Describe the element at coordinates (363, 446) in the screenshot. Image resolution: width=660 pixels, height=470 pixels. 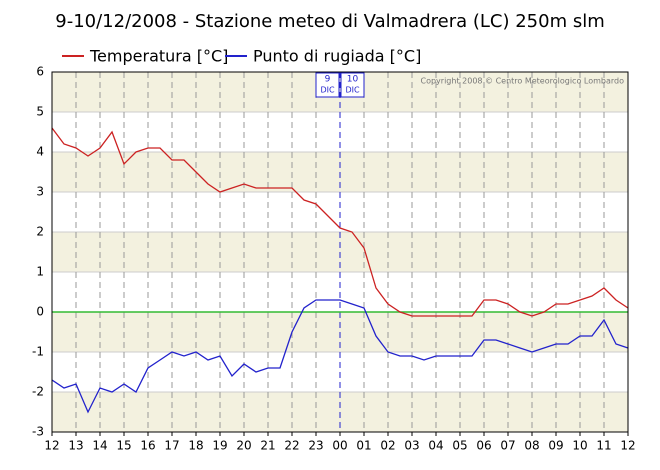
I see `x-tick-label: 01` at that location.